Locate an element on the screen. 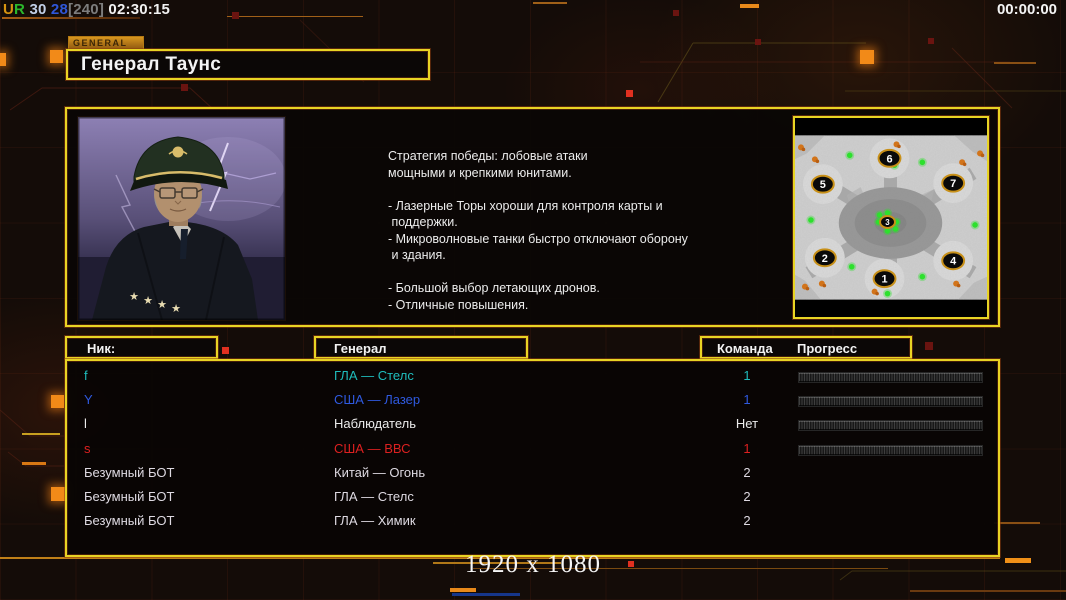 This screenshot has width=1066, height=600. game-clock: 00:00:00 is located at coordinates (1026, 9).